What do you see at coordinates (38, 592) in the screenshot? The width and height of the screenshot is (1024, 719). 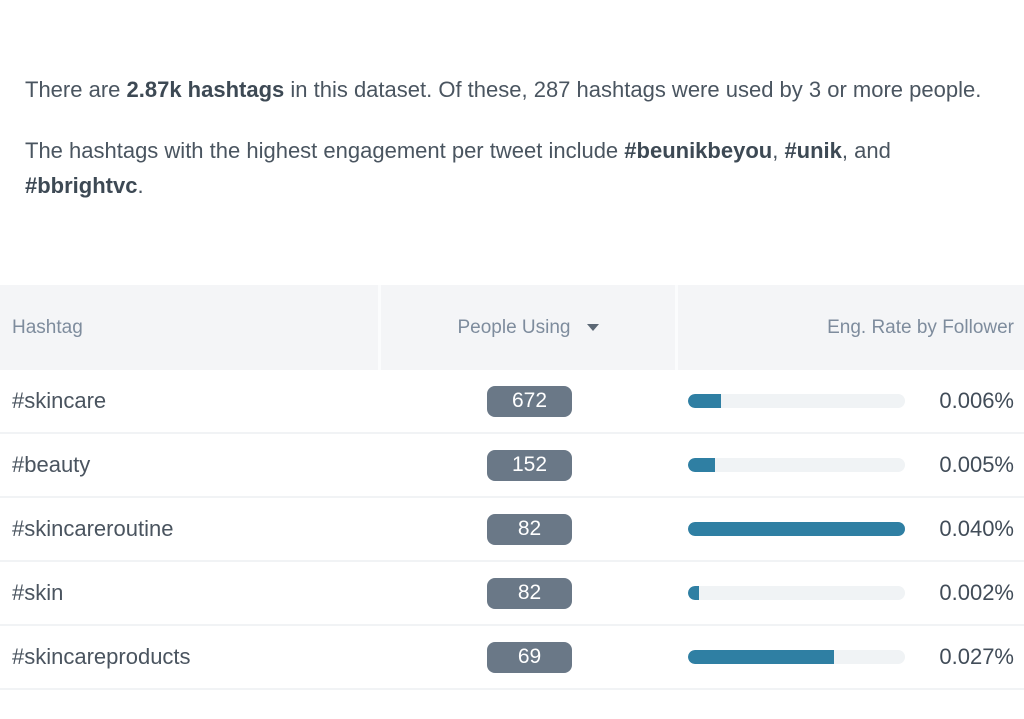 I see `hashtag-label: #skin` at bounding box center [38, 592].